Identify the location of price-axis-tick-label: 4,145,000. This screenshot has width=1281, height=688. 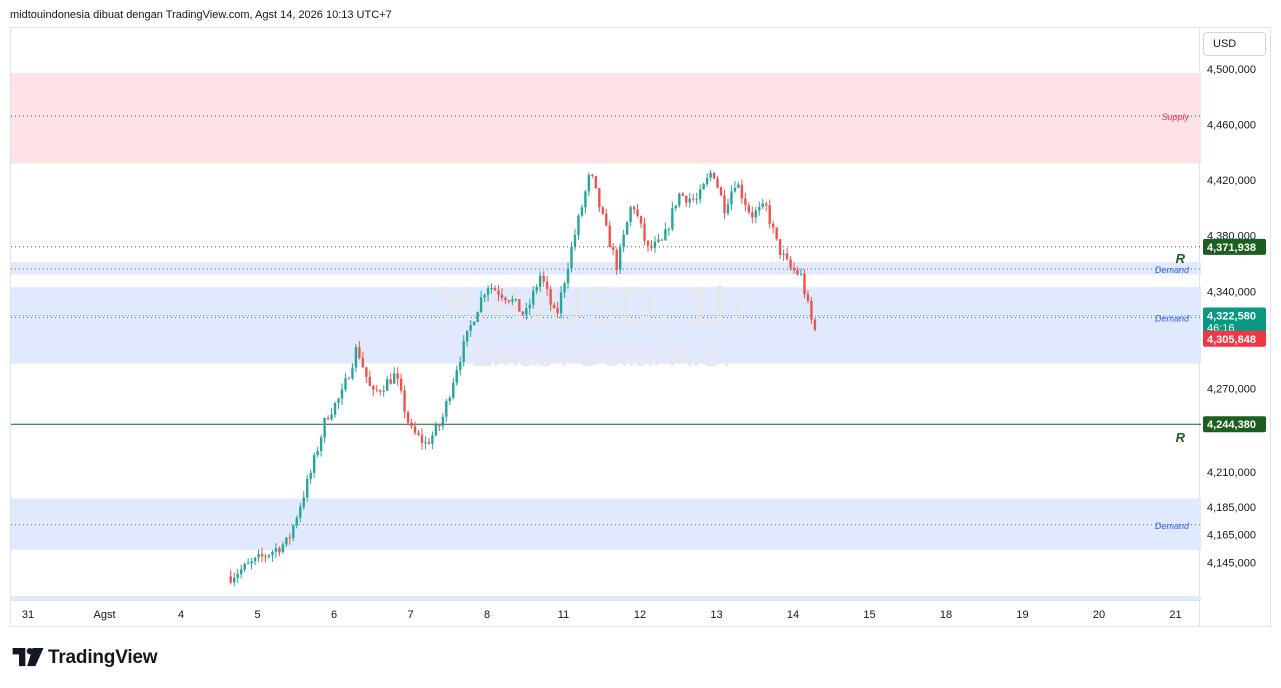
(1231, 563).